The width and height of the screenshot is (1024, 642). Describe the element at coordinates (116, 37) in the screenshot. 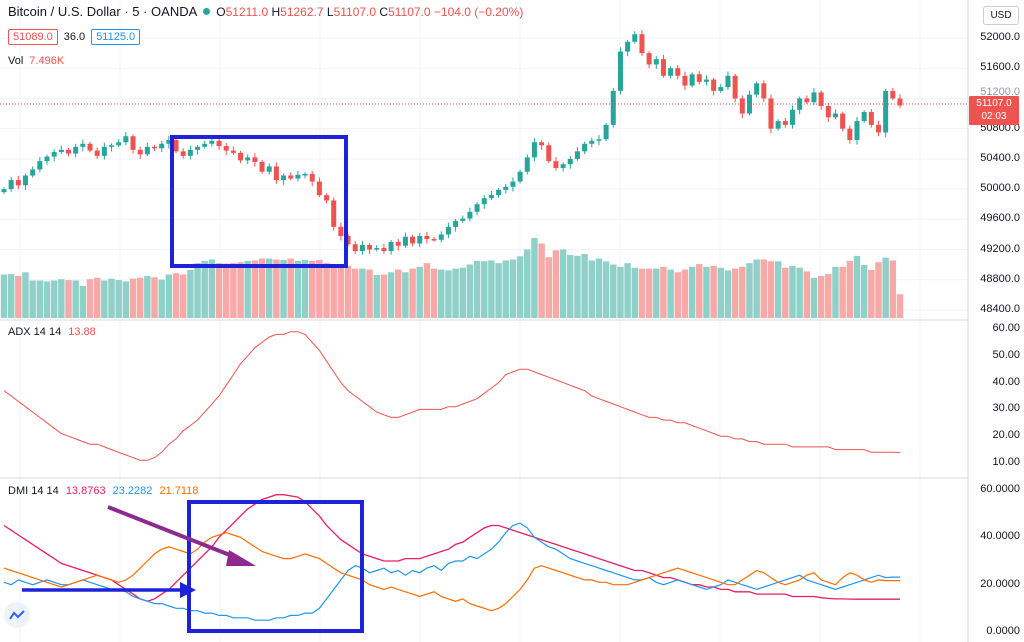

I see `buy-button: 51125.0` at that location.